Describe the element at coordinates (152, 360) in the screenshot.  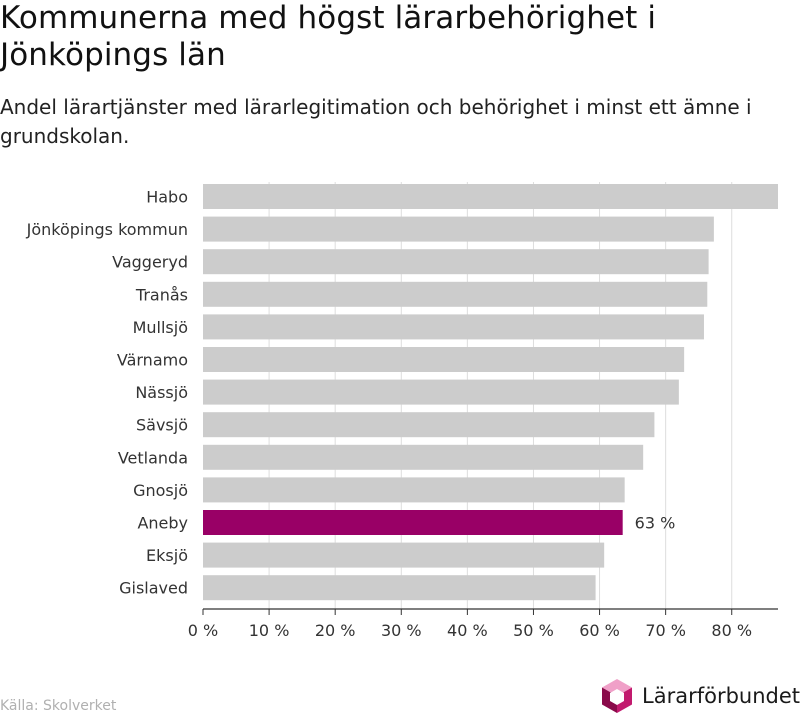
I see `category-label: Värnamo` at that location.